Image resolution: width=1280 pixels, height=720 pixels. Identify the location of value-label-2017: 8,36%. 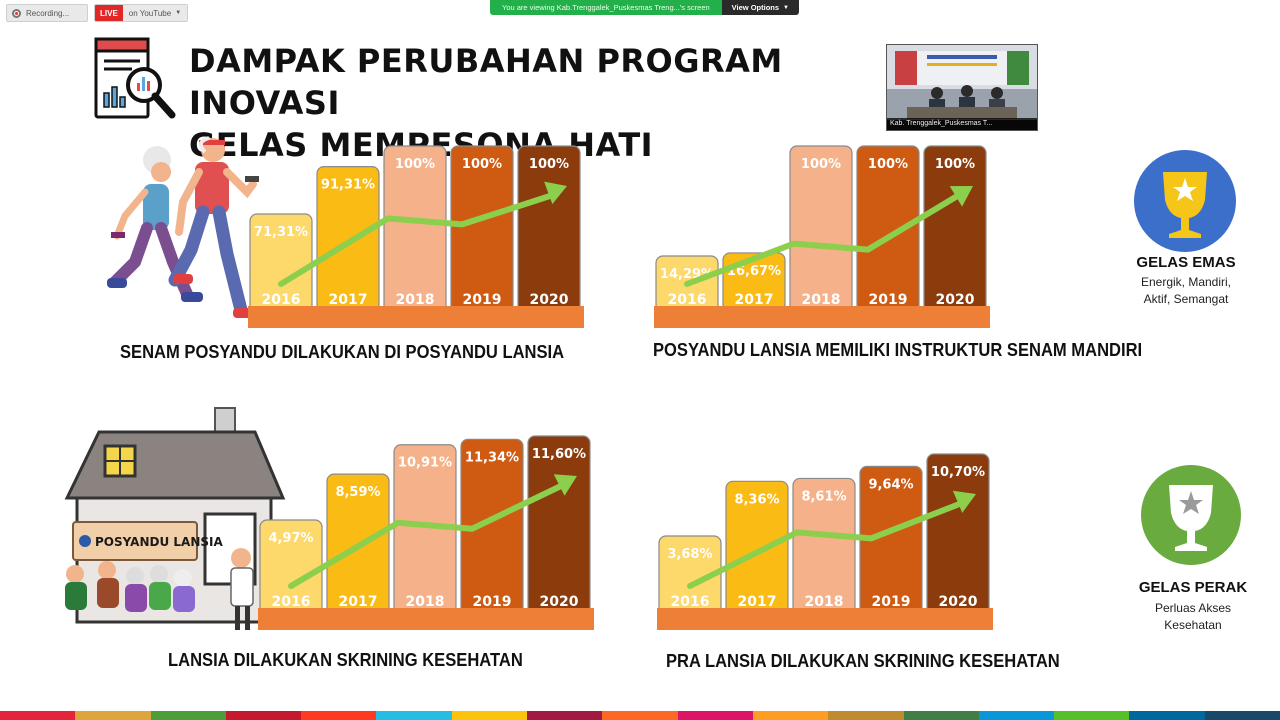
(756, 499).